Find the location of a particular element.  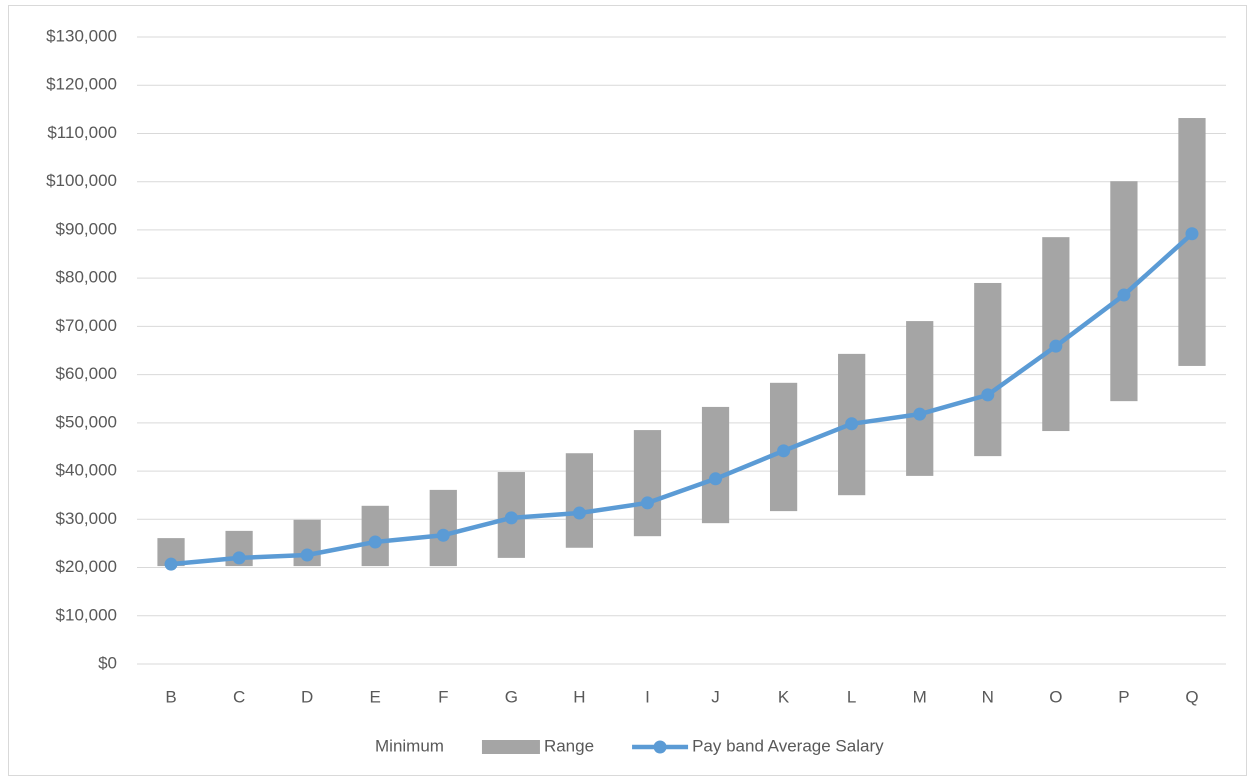

y-tick-label: $30,000 is located at coordinates (86, 518).